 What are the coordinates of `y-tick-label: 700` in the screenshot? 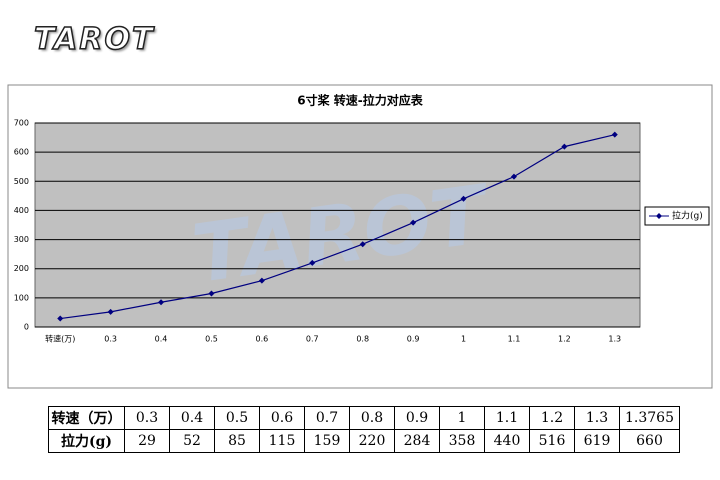 It's located at (21, 123).